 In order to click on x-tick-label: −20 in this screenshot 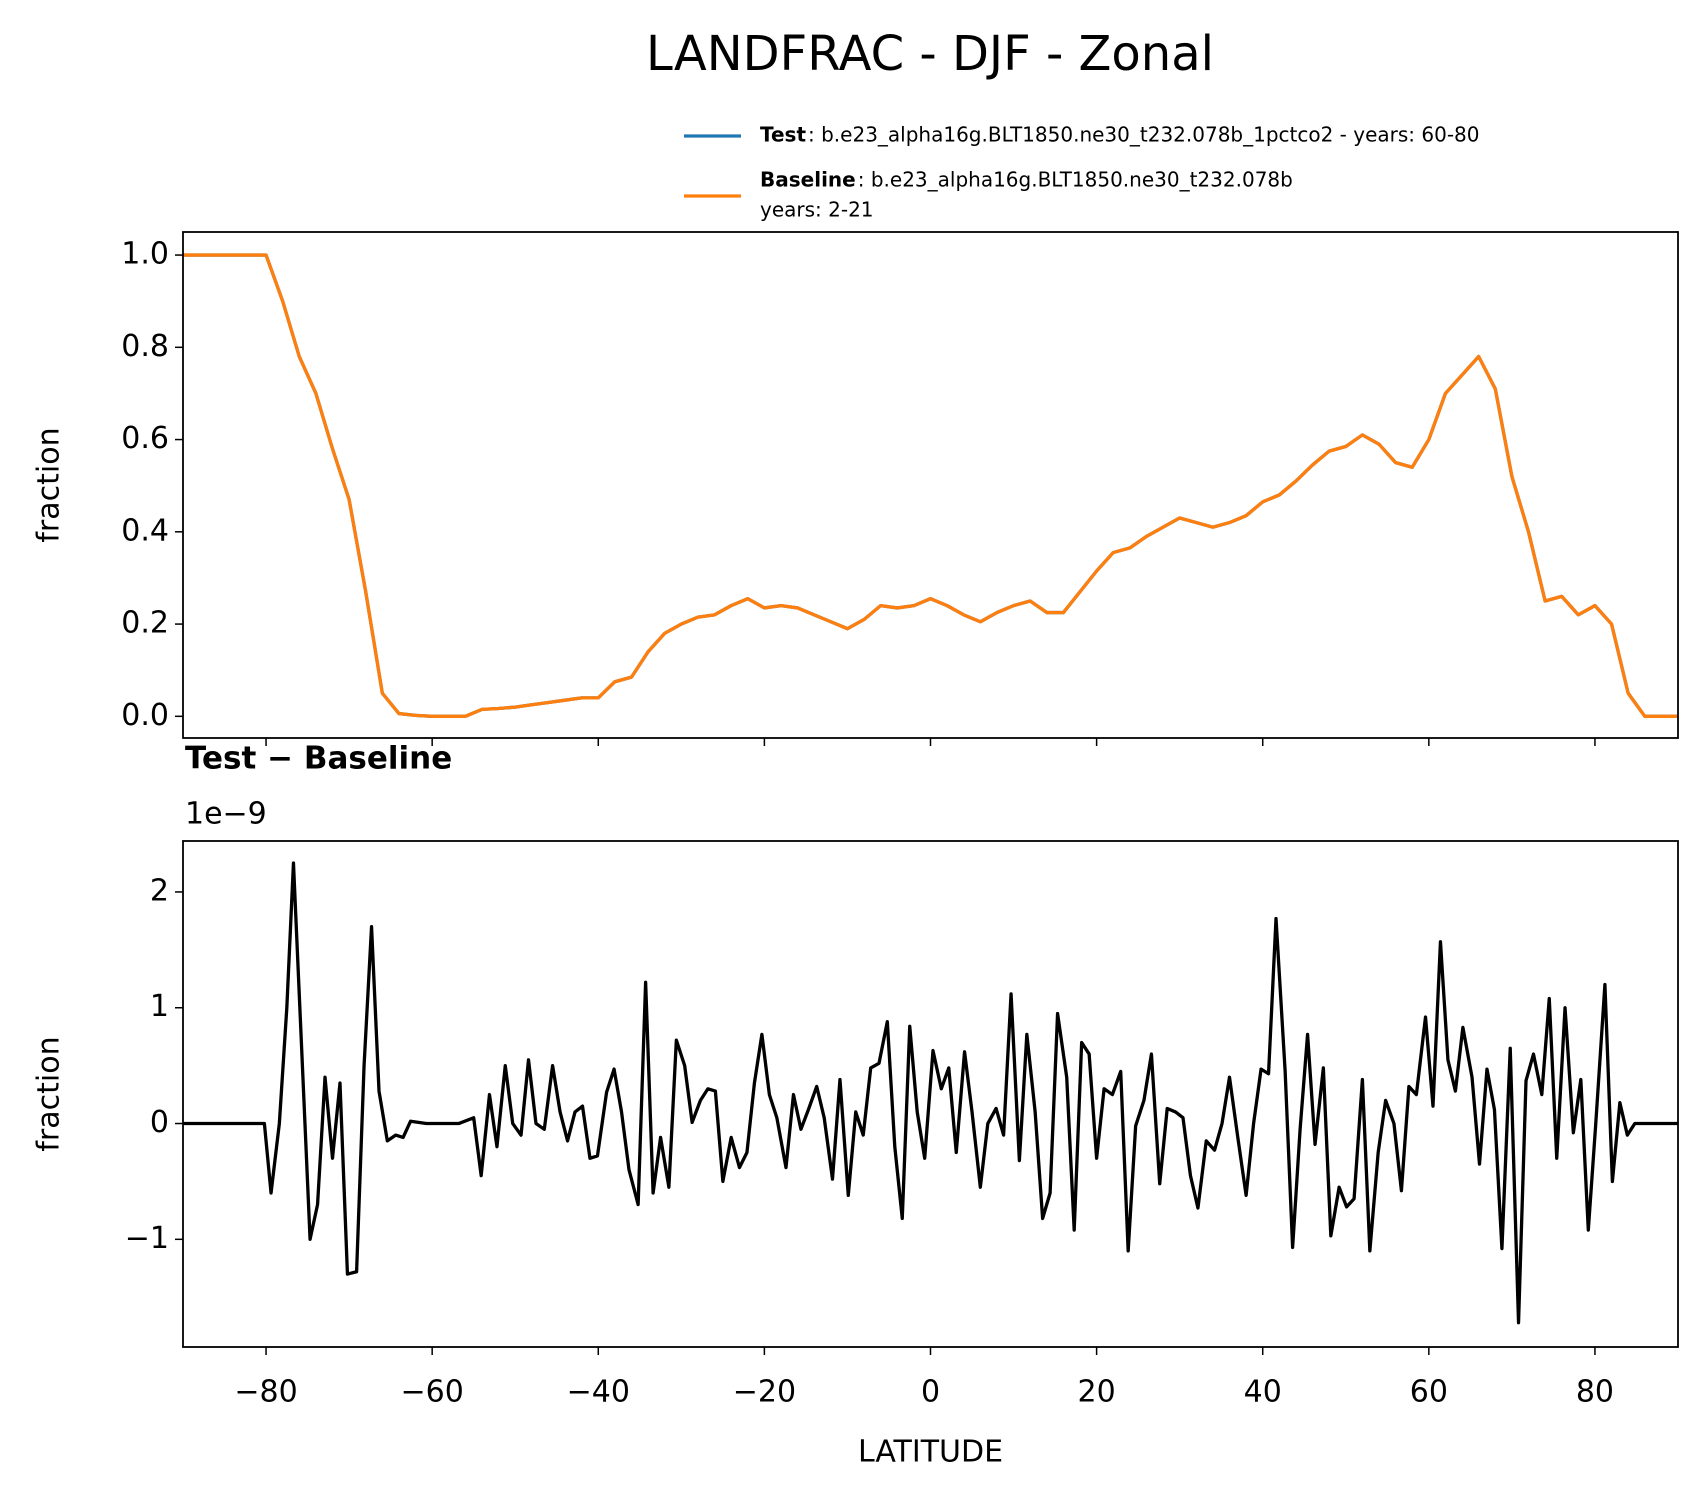, I will do `click(764, 1392)`.